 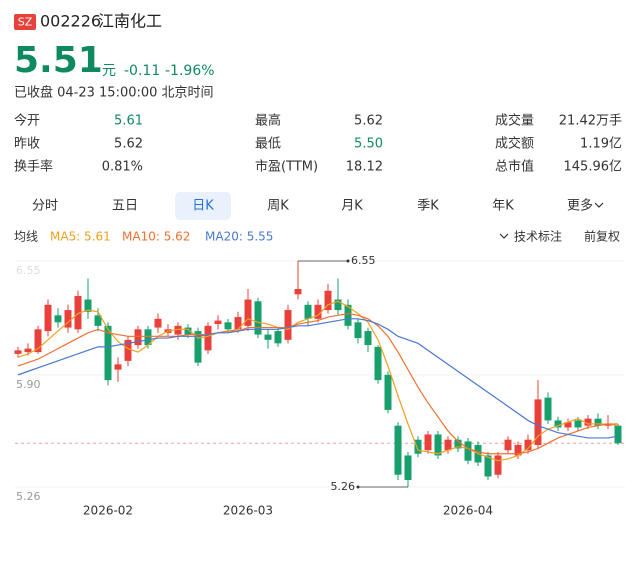 What do you see at coordinates (26, 237) in the screenshot?
I see `legend-title: 均线` at bounding box center [26, 237].